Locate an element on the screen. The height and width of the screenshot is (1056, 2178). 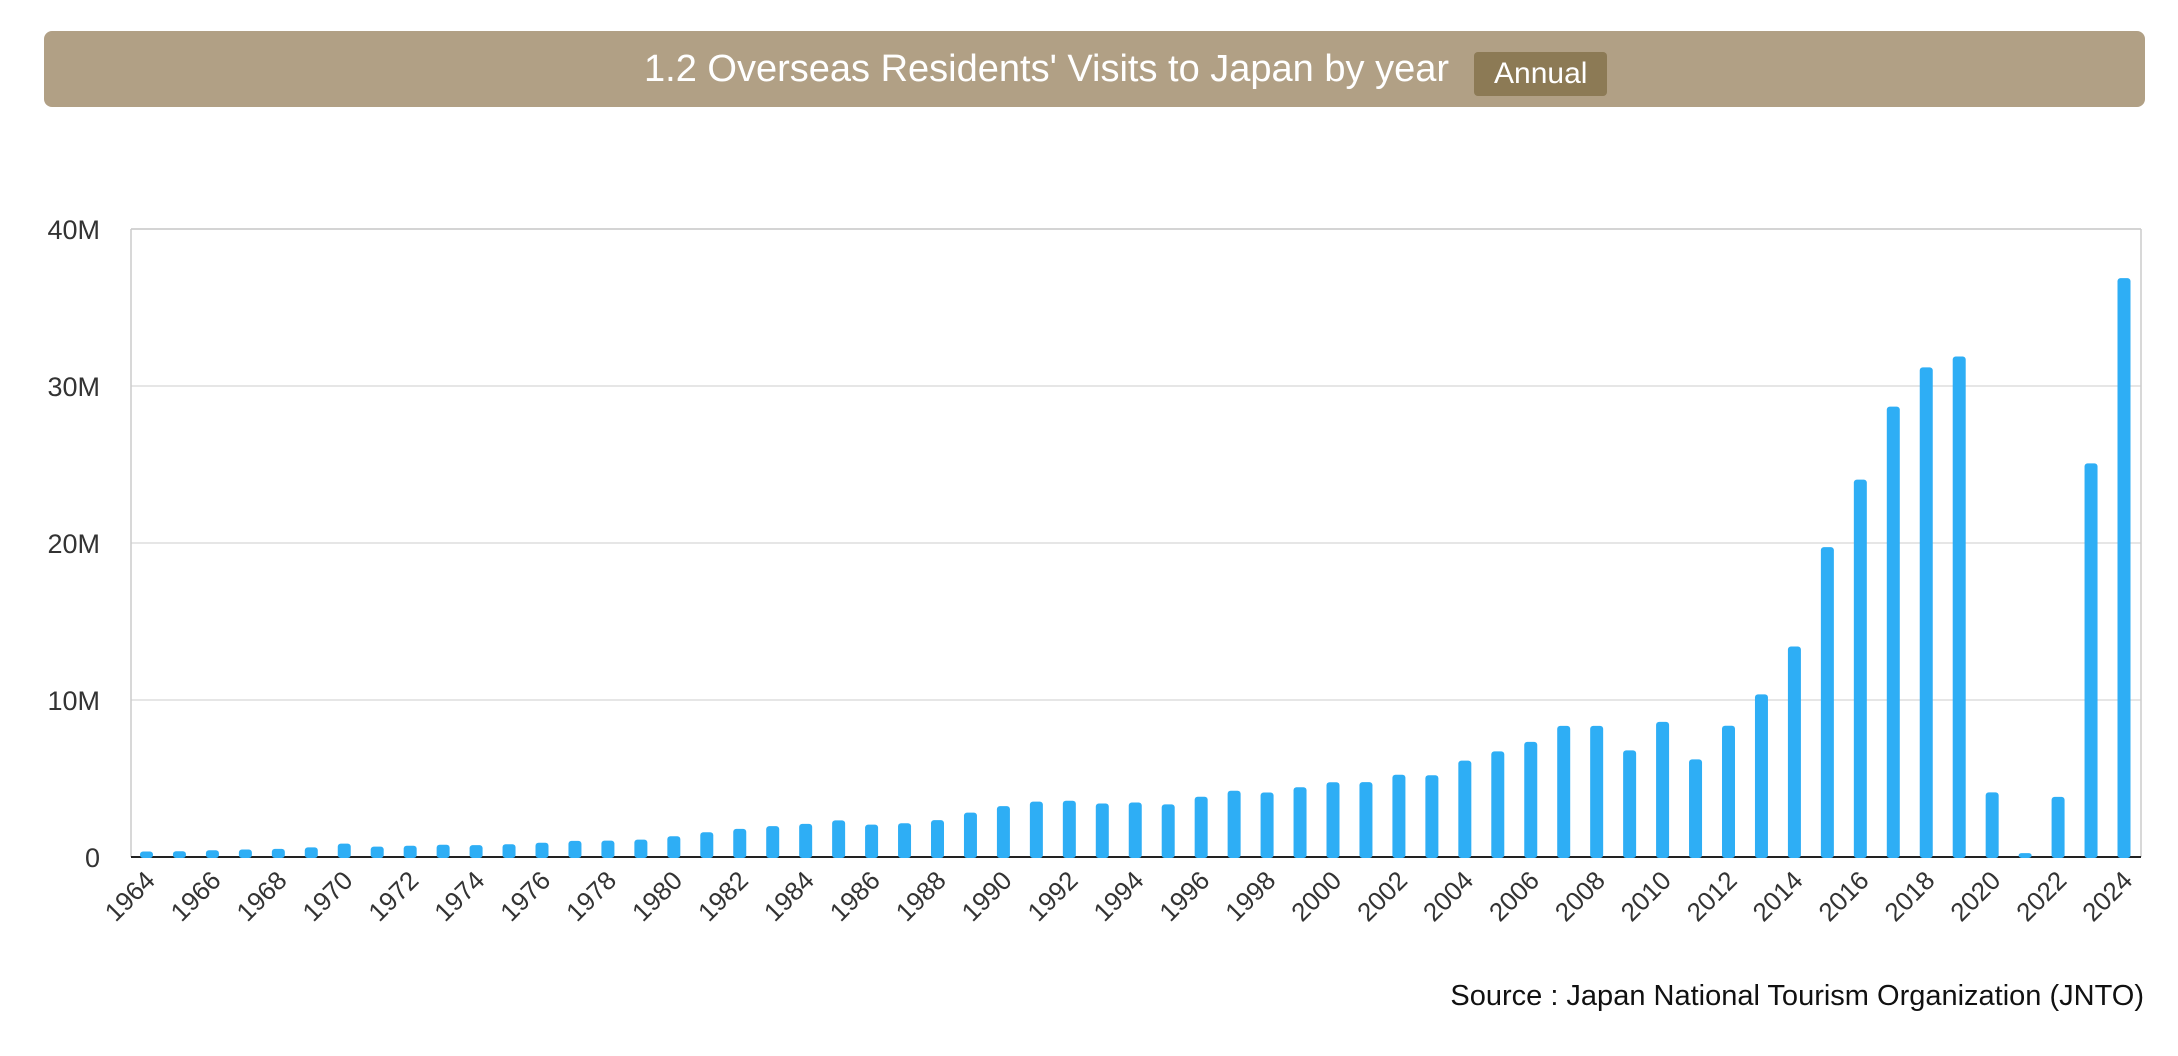
bar-2015 is located at coordinates (1827, 702).